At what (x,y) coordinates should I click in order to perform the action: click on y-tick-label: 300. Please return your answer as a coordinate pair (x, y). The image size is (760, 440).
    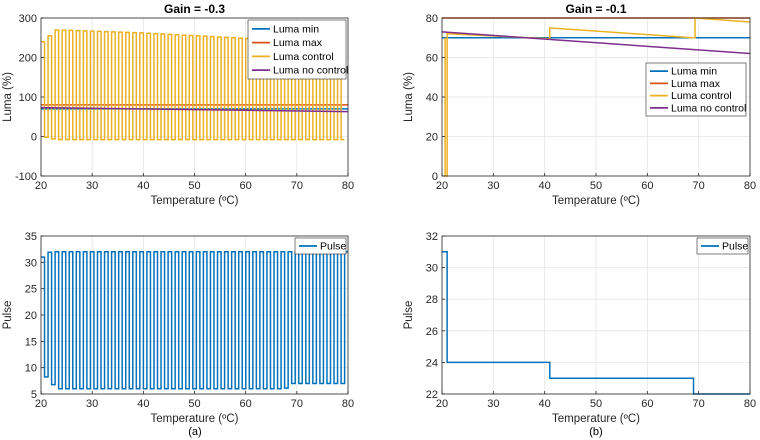
    Looking at the image, I should click on (28, 19).